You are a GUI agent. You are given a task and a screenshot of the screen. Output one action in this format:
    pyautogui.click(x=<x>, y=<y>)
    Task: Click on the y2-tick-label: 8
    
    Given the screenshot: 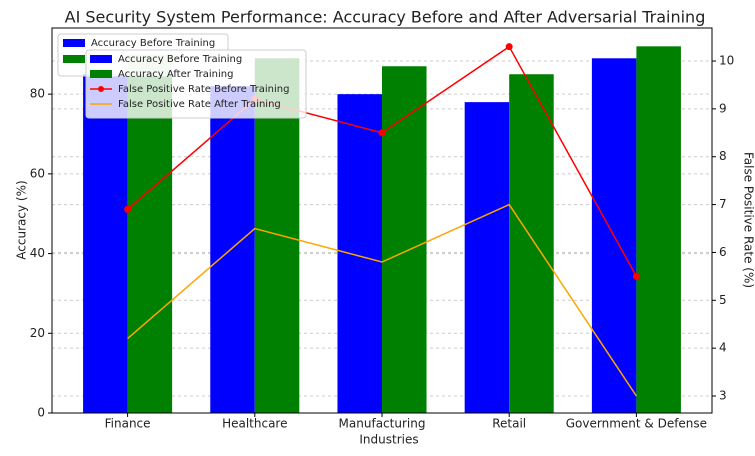 What is the action you would take?
    pyautogui.click(x=723, y=156)
    